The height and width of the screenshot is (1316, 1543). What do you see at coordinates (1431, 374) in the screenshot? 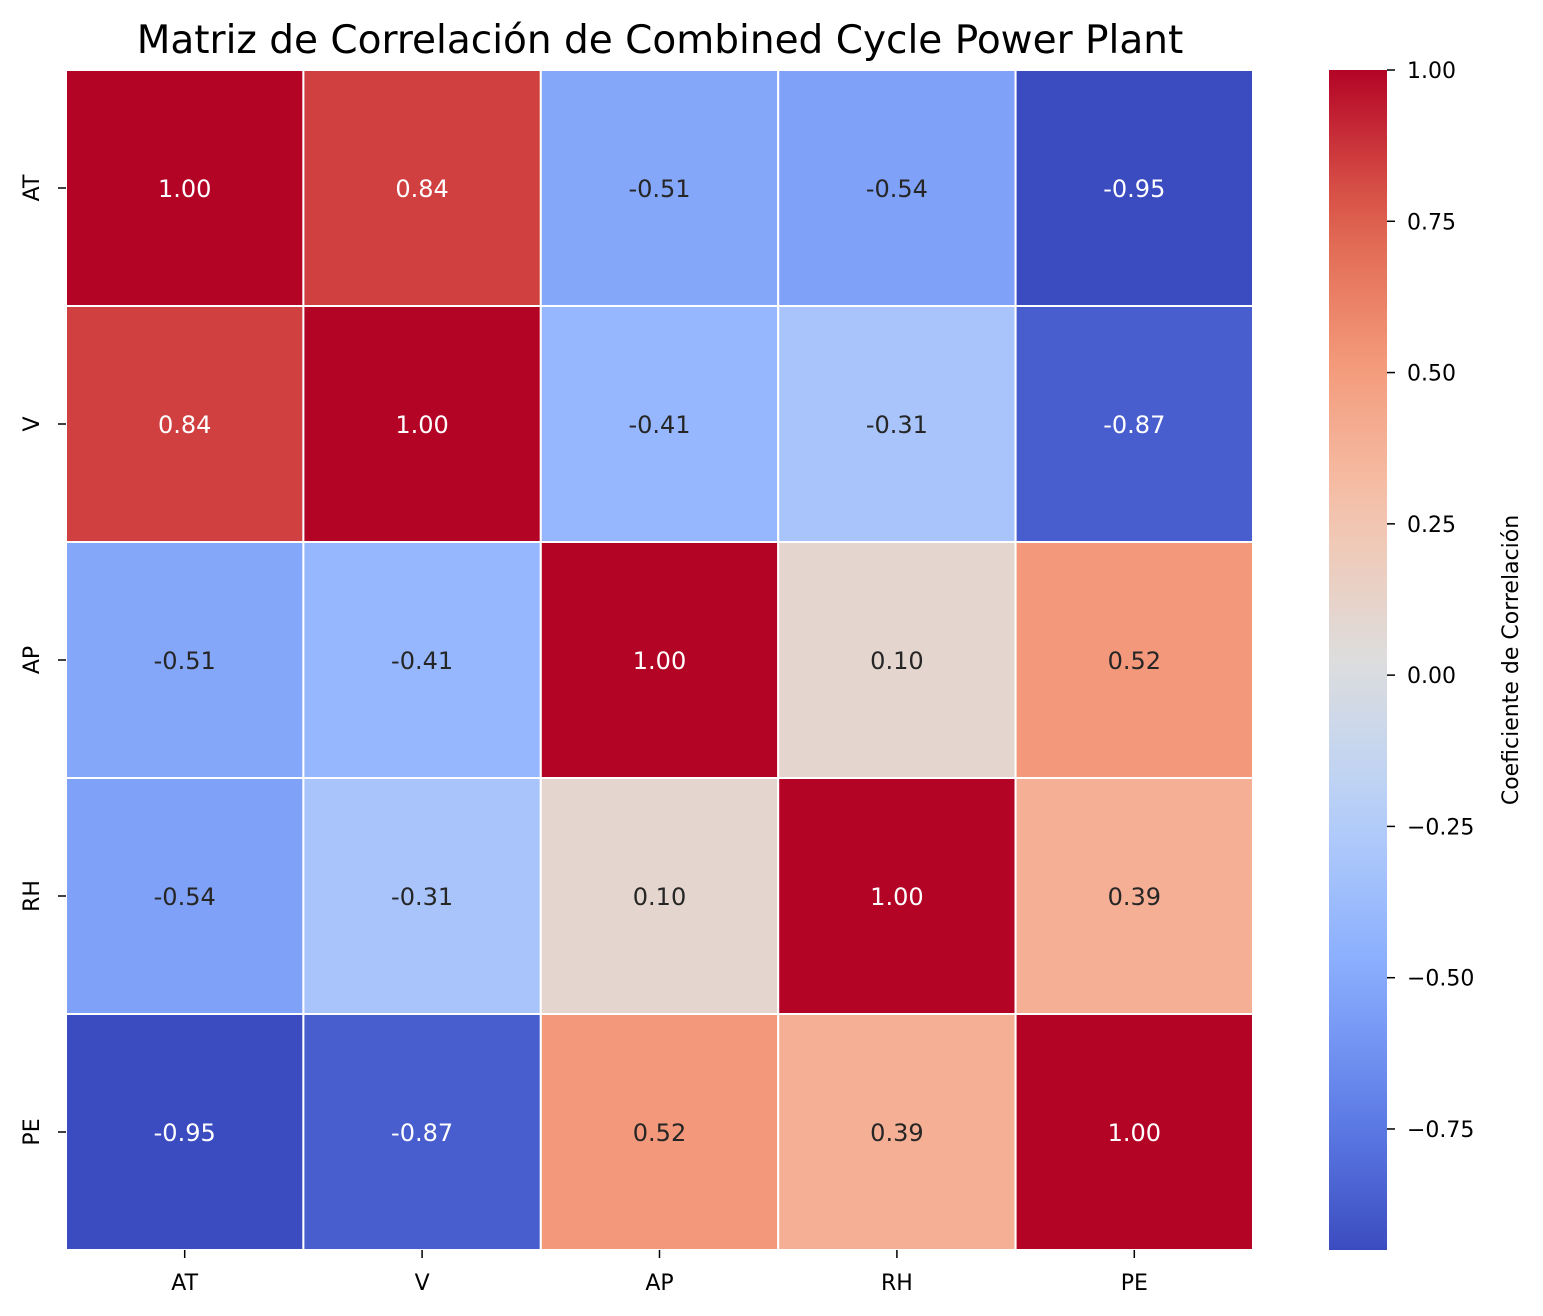
I see `colorbar-tick-label: 0.50` at bounding box center [1431, 374].